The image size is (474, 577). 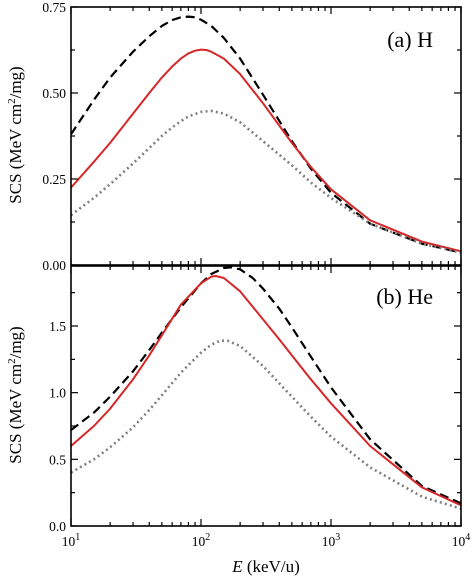 I want to click on x-axis-title: E (keV/u), so click(x=265, y=566).